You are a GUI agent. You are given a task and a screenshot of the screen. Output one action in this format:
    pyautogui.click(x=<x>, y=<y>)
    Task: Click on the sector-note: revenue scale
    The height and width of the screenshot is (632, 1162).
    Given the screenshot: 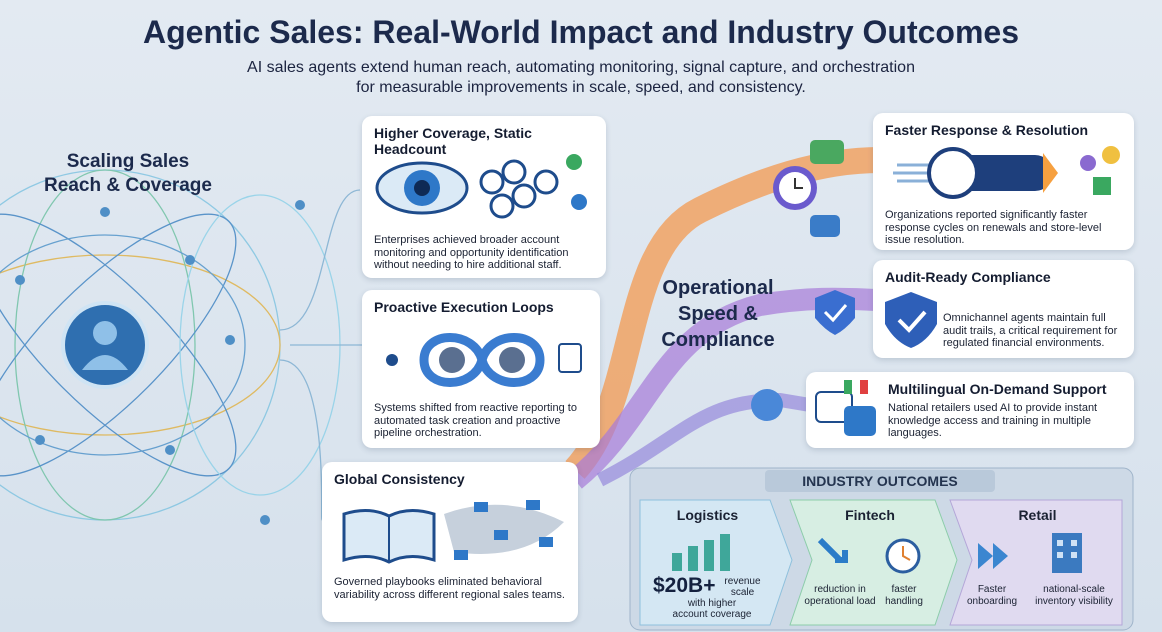 What is the action you would take?
    pyautogui.click(x=742, y=587)
    